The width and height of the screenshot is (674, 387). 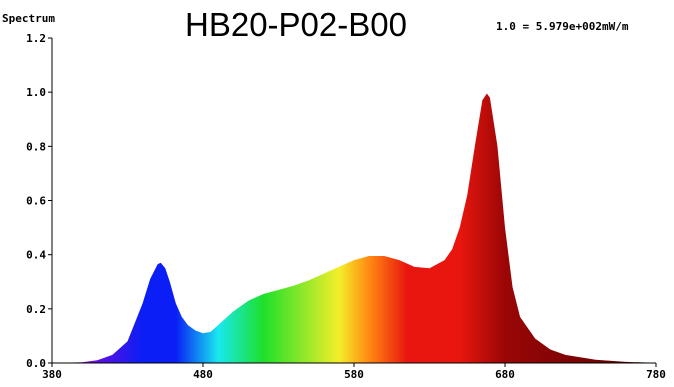 What do you see at coordinates (36, 309) in the screenshot?
I see `y-tick-label: 0.2` at bounding box center [36, 309].